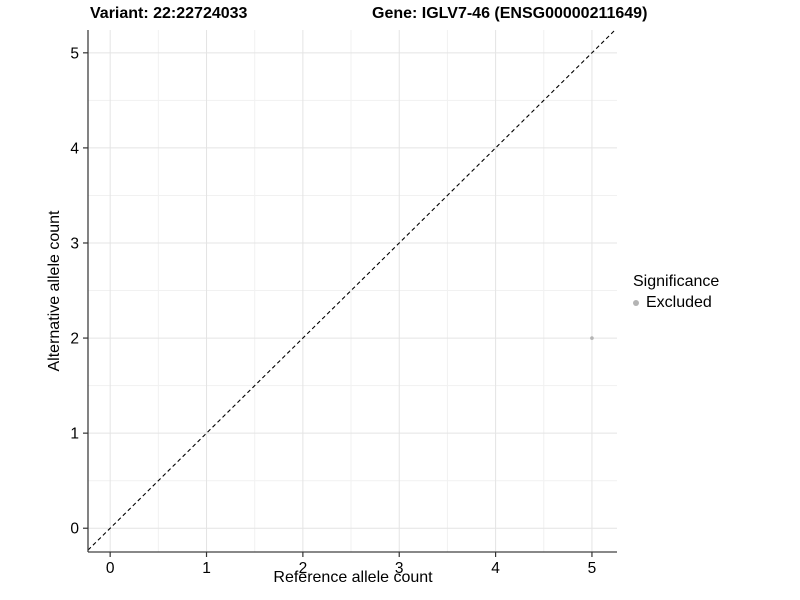 Image resolution: width=800 pixels, height=600 pixels. I want to click on legend-entry-label: Excluded, so click(679, 302).